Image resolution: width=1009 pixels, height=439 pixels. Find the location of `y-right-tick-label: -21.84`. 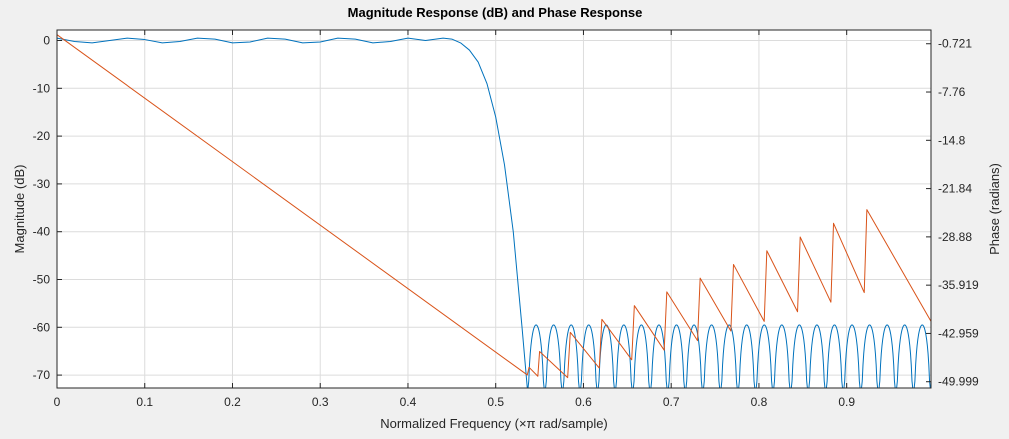

y-right-tick-label: -21.84 is located at coordinates (955, 189).